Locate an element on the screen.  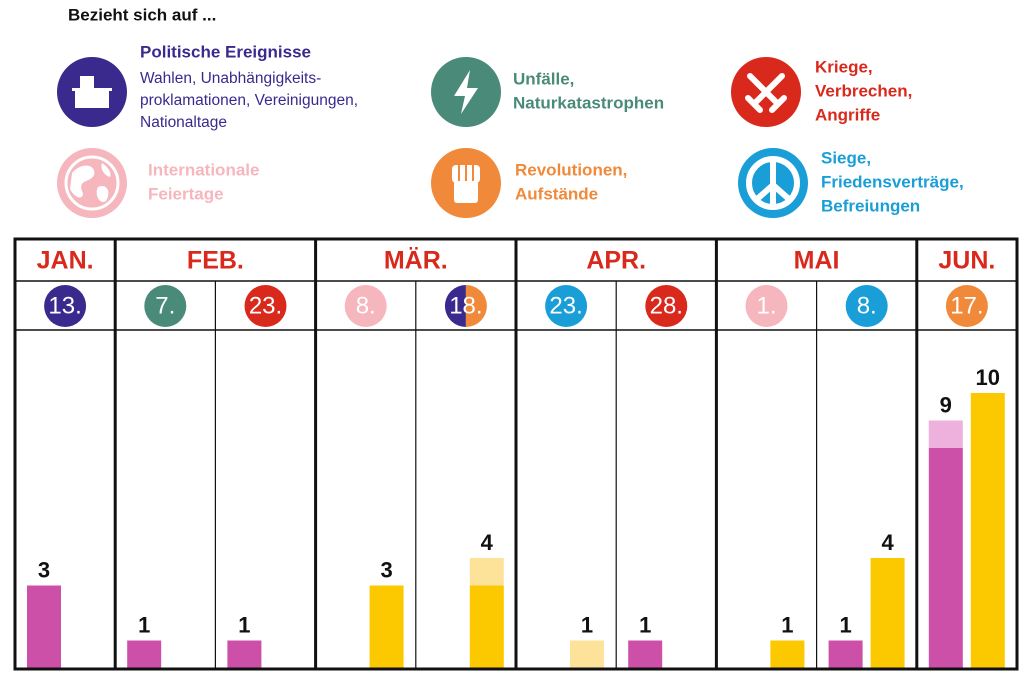
legend-item-title: Verbrechen, is located at coordinates (863, 90).